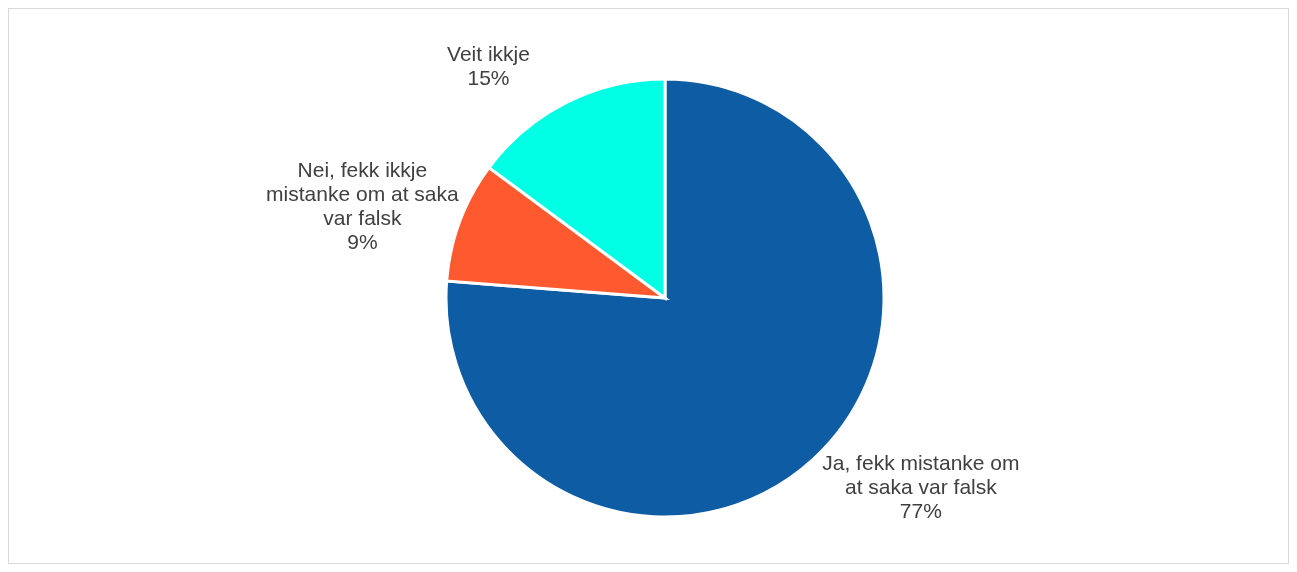 This screenshot has height=572, width=1297. Describe the element at coordinates (362, 241) in the screenshot. I see `data-label: 9%` at that location.